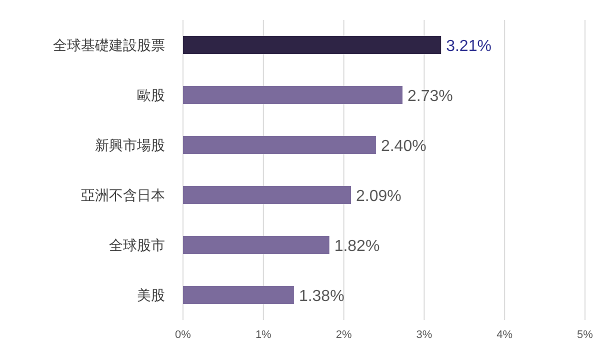  Describe the element at coordinates (123, 195) in the screenshot. I see `y-tick-label: 亞洲不含日本` at that location.